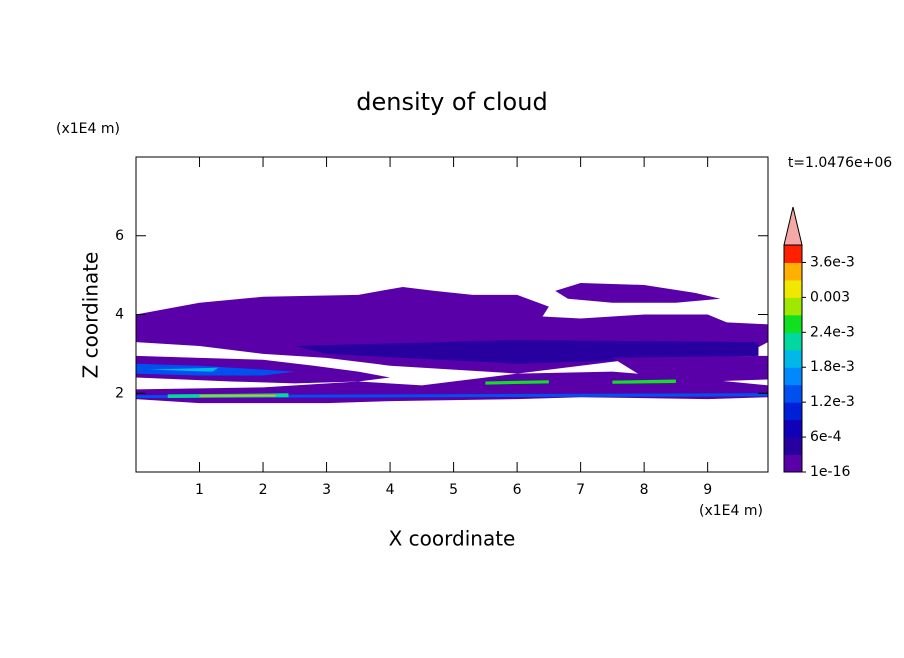  What do you see at coordinates (119, 315) in the screenshot?
I see `y-tick-label: 4` at bounding box center [119, 315].